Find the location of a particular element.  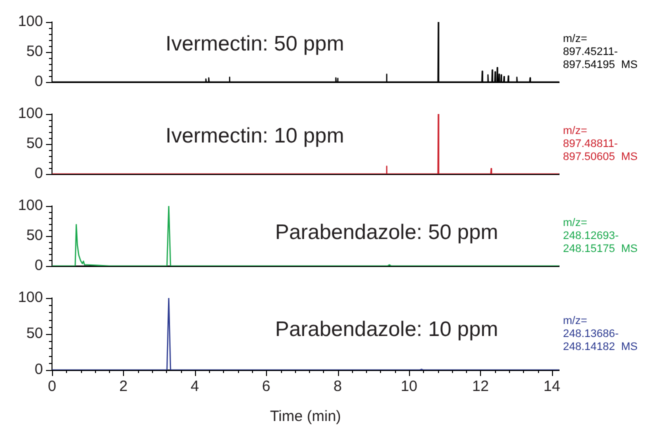

x-tick-label: 14 is located at coordinates (552, 387).